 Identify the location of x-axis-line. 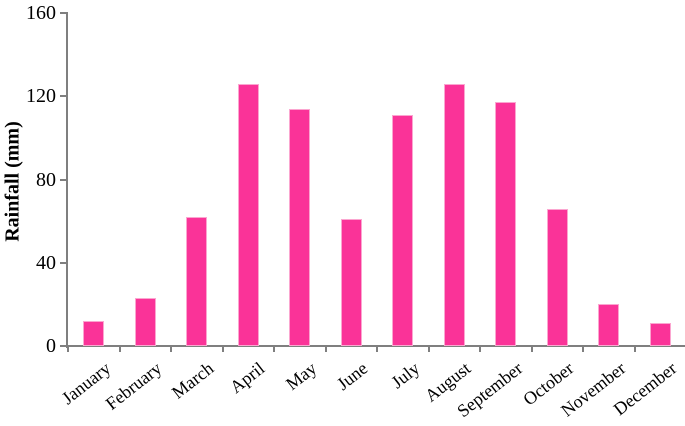
(373, 346).